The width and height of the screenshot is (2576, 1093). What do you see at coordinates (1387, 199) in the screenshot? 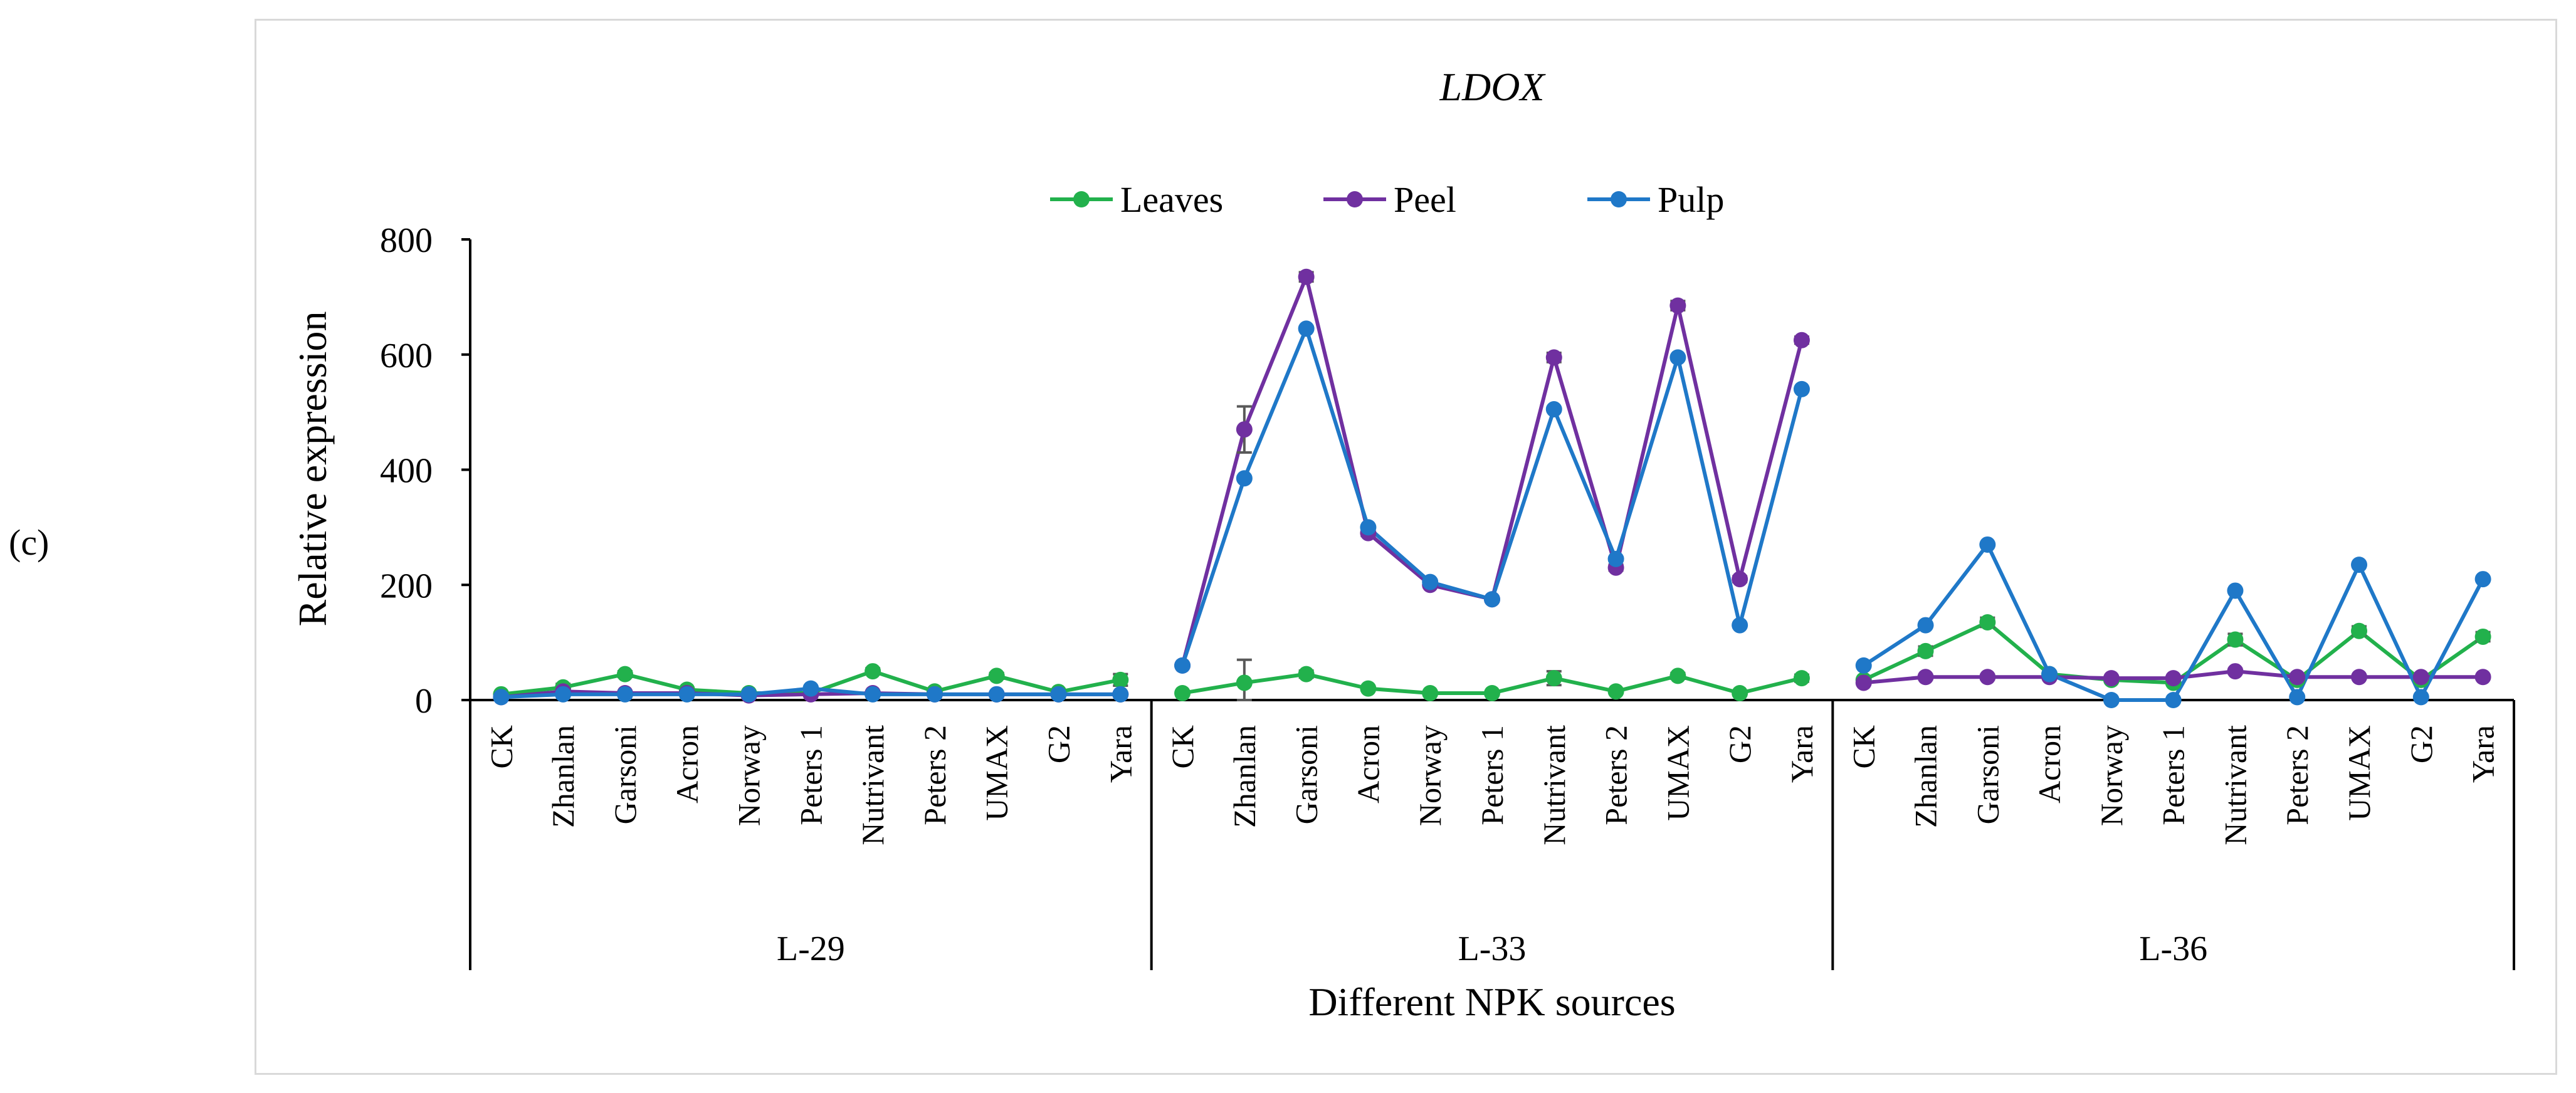
I see `legend: Leaves Peel Pulp` at bounding box center [1387, 199].